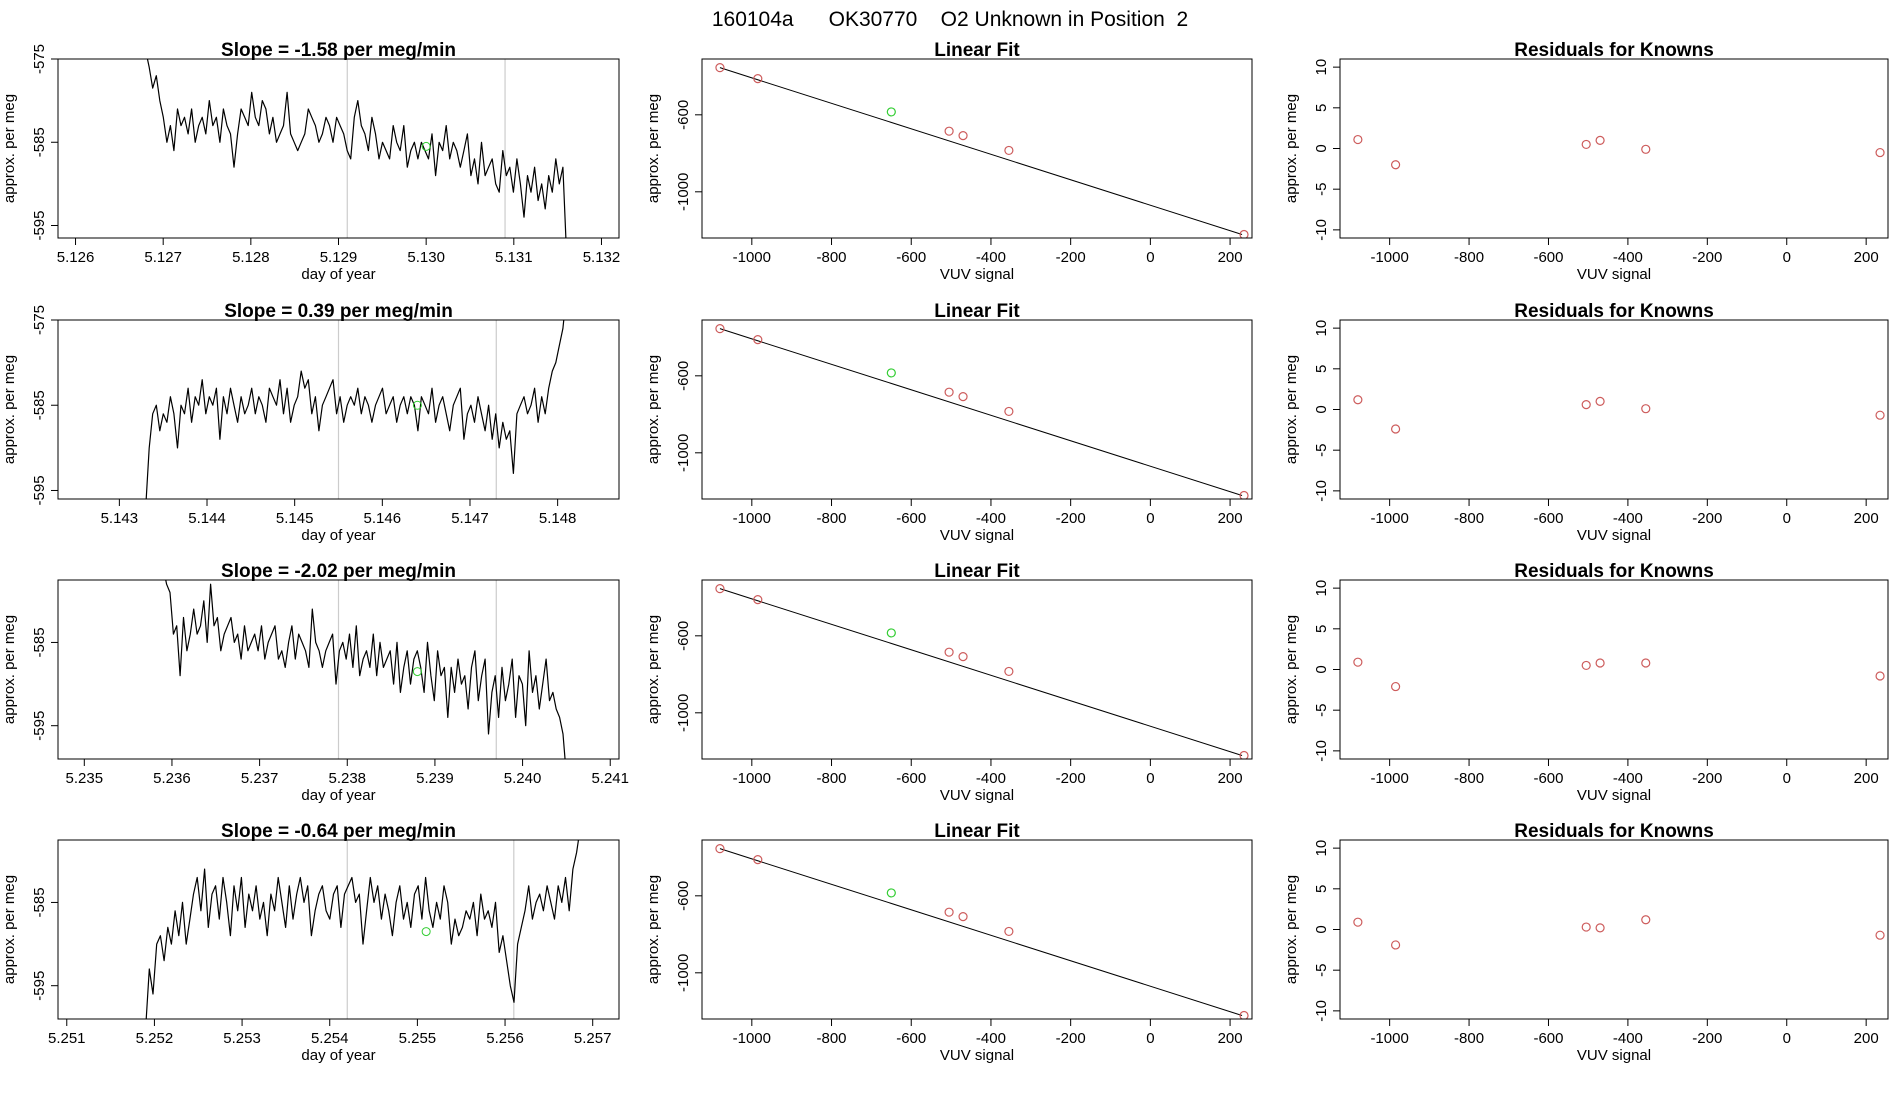 The image size is (1900, 1105). Describe the element at coordinates (338, 1055) in the screenshot. I see `x-axis-label: day of year` at that location.